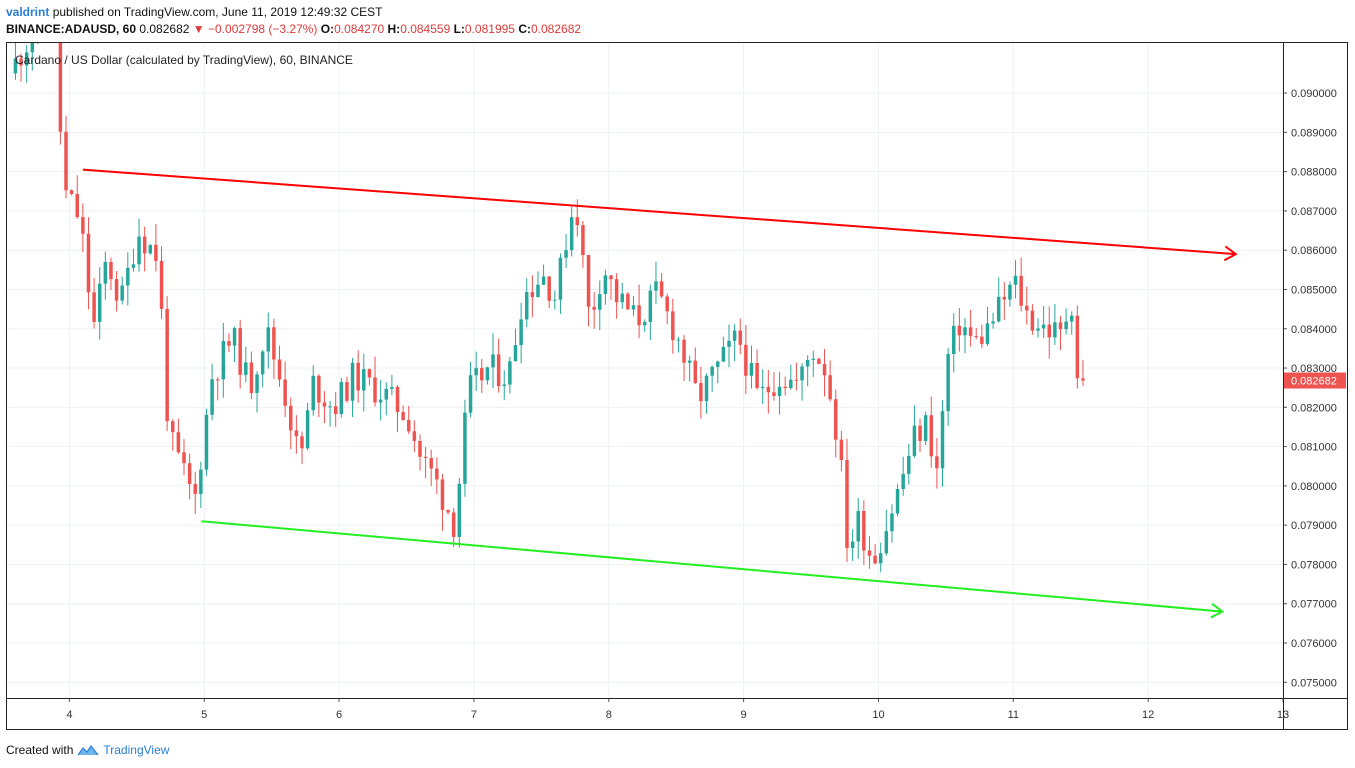 This screenshot has width=1355, height=768. Describe the element at coordinates (339, 715) in the screenshot. I see `x-tick-label: 6` at that location.